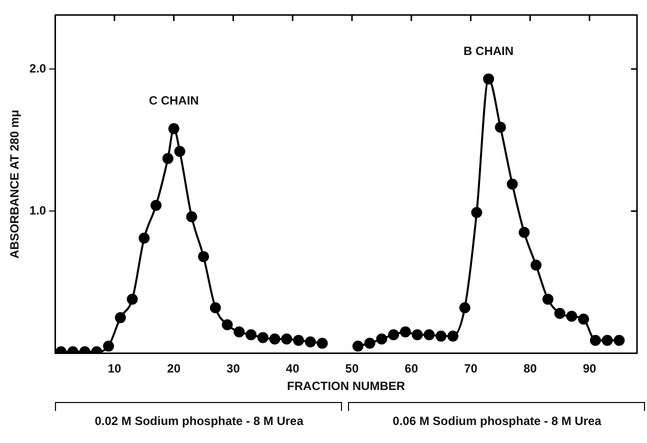  I want to click on y-tick-label: 1.0, so click(37, 210).